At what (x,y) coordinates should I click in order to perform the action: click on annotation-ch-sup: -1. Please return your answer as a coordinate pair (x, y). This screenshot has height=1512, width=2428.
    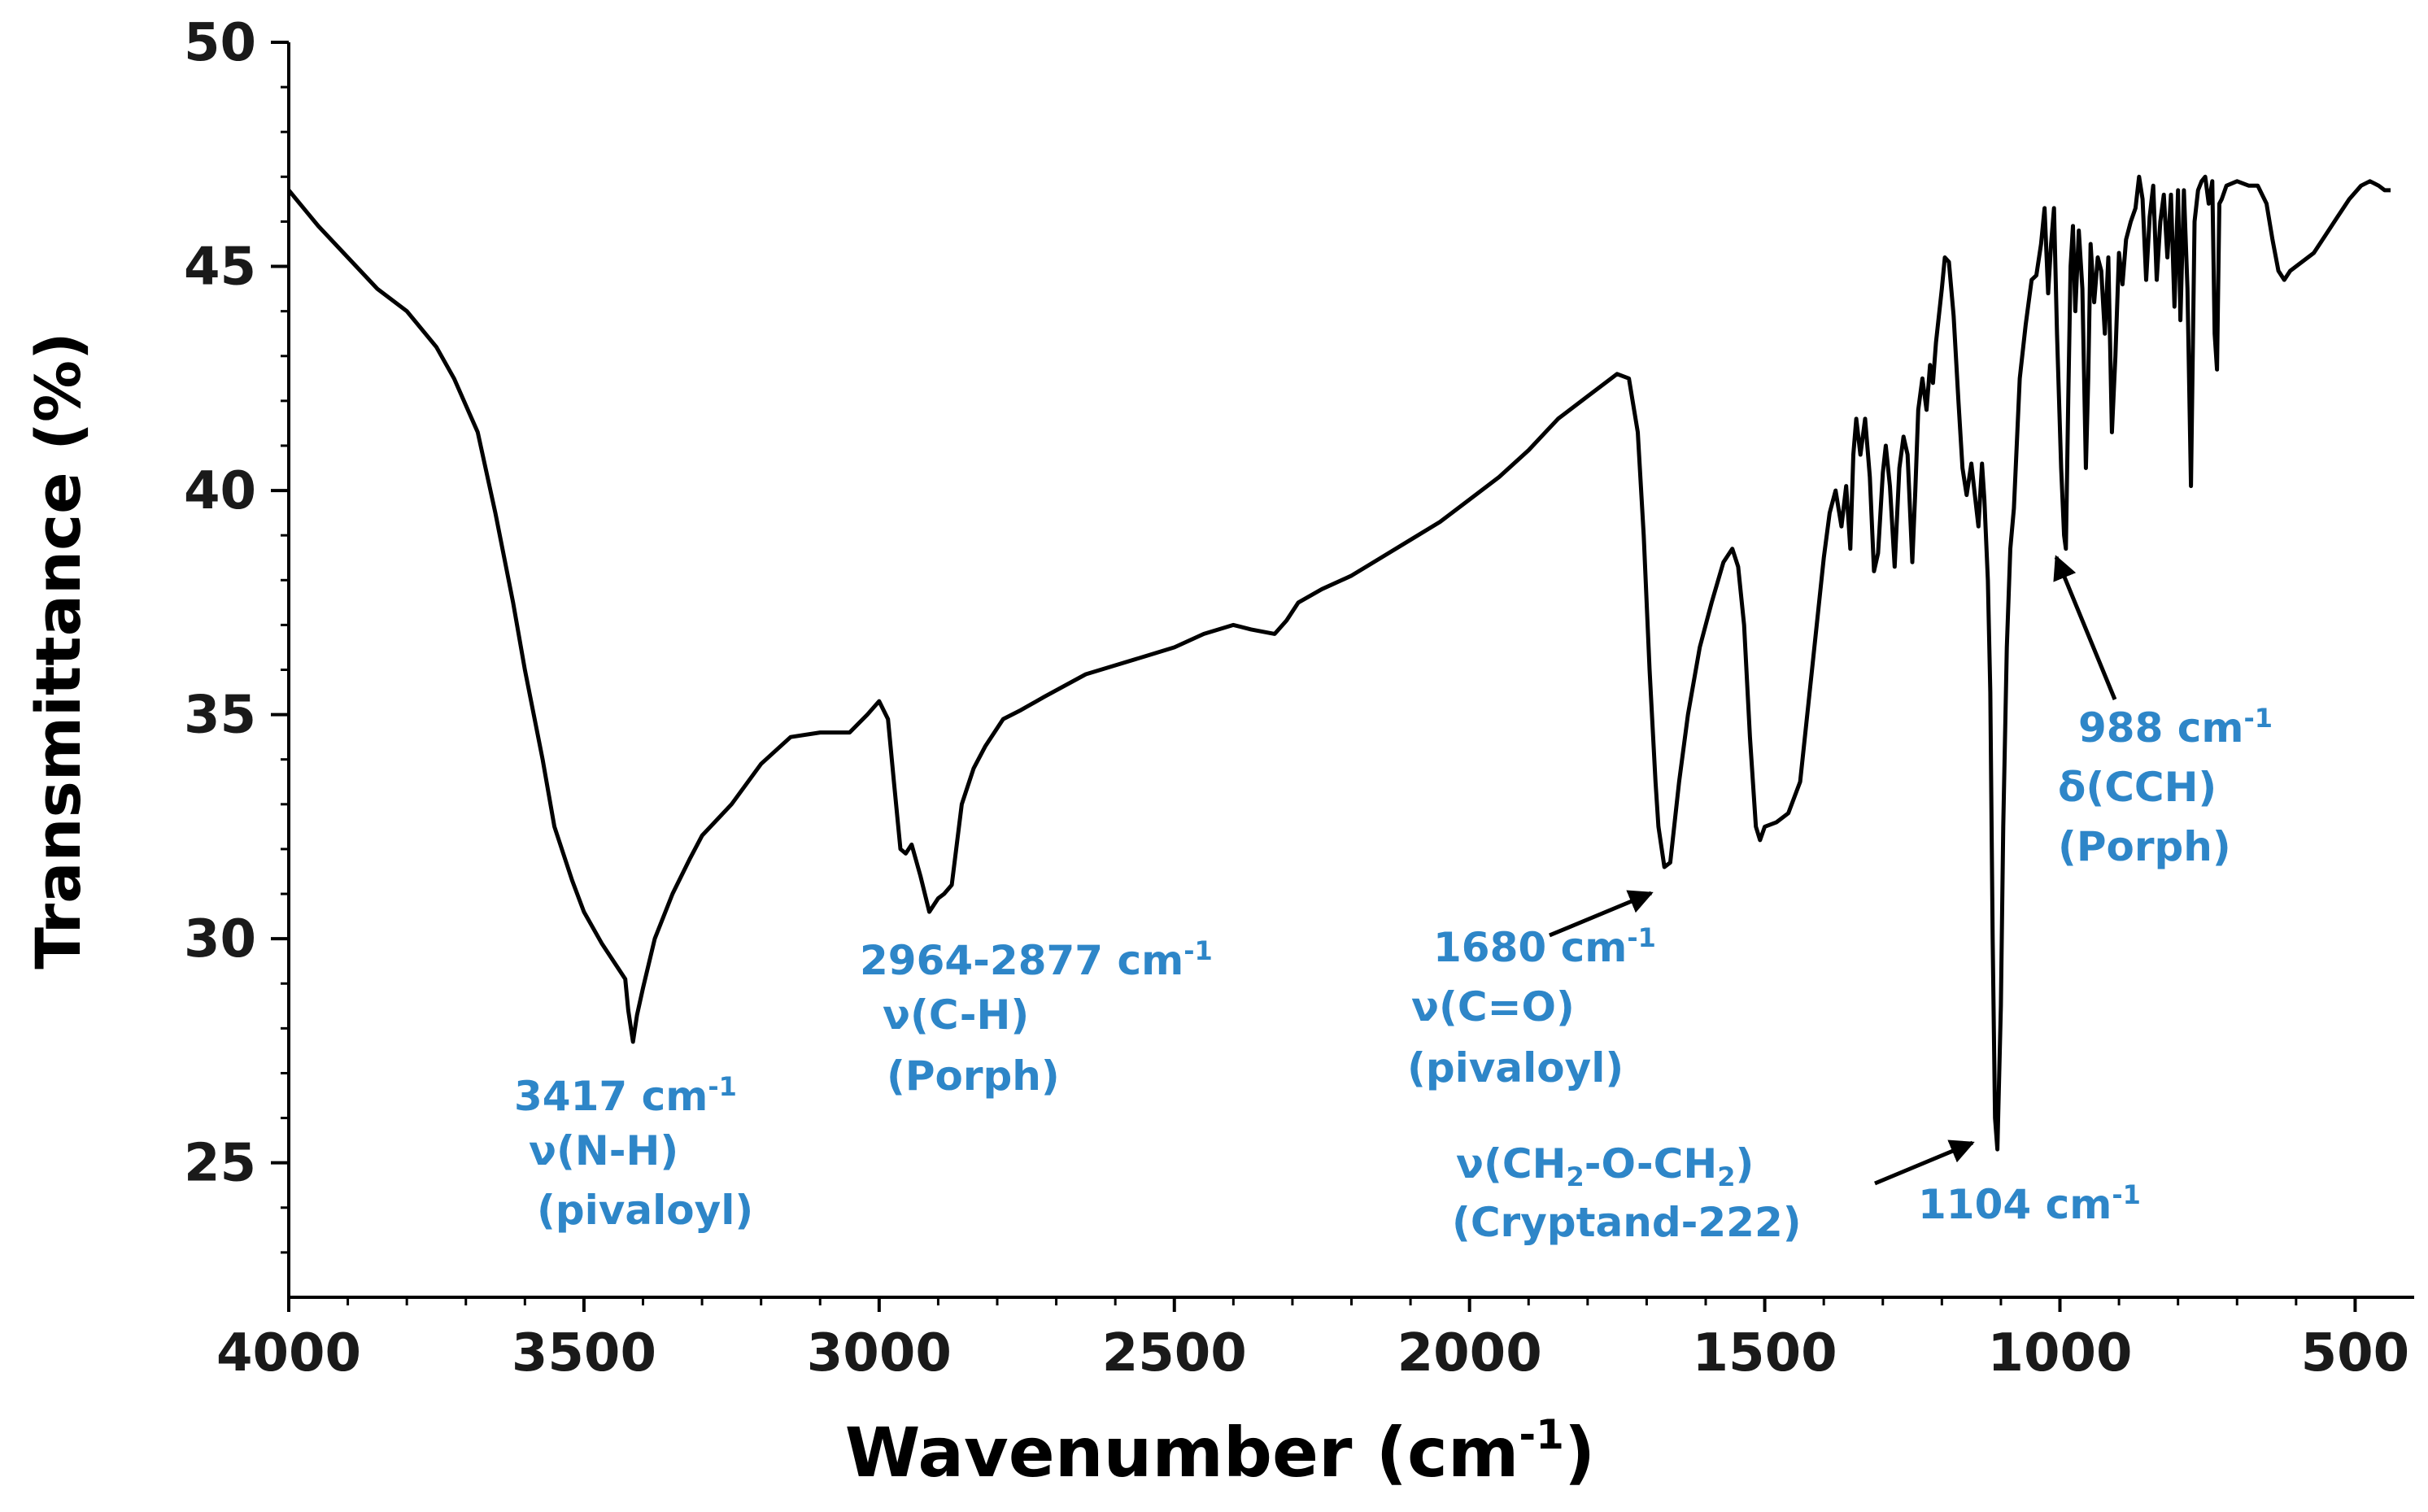
    Looking at the image, I should click on (1198, 950).